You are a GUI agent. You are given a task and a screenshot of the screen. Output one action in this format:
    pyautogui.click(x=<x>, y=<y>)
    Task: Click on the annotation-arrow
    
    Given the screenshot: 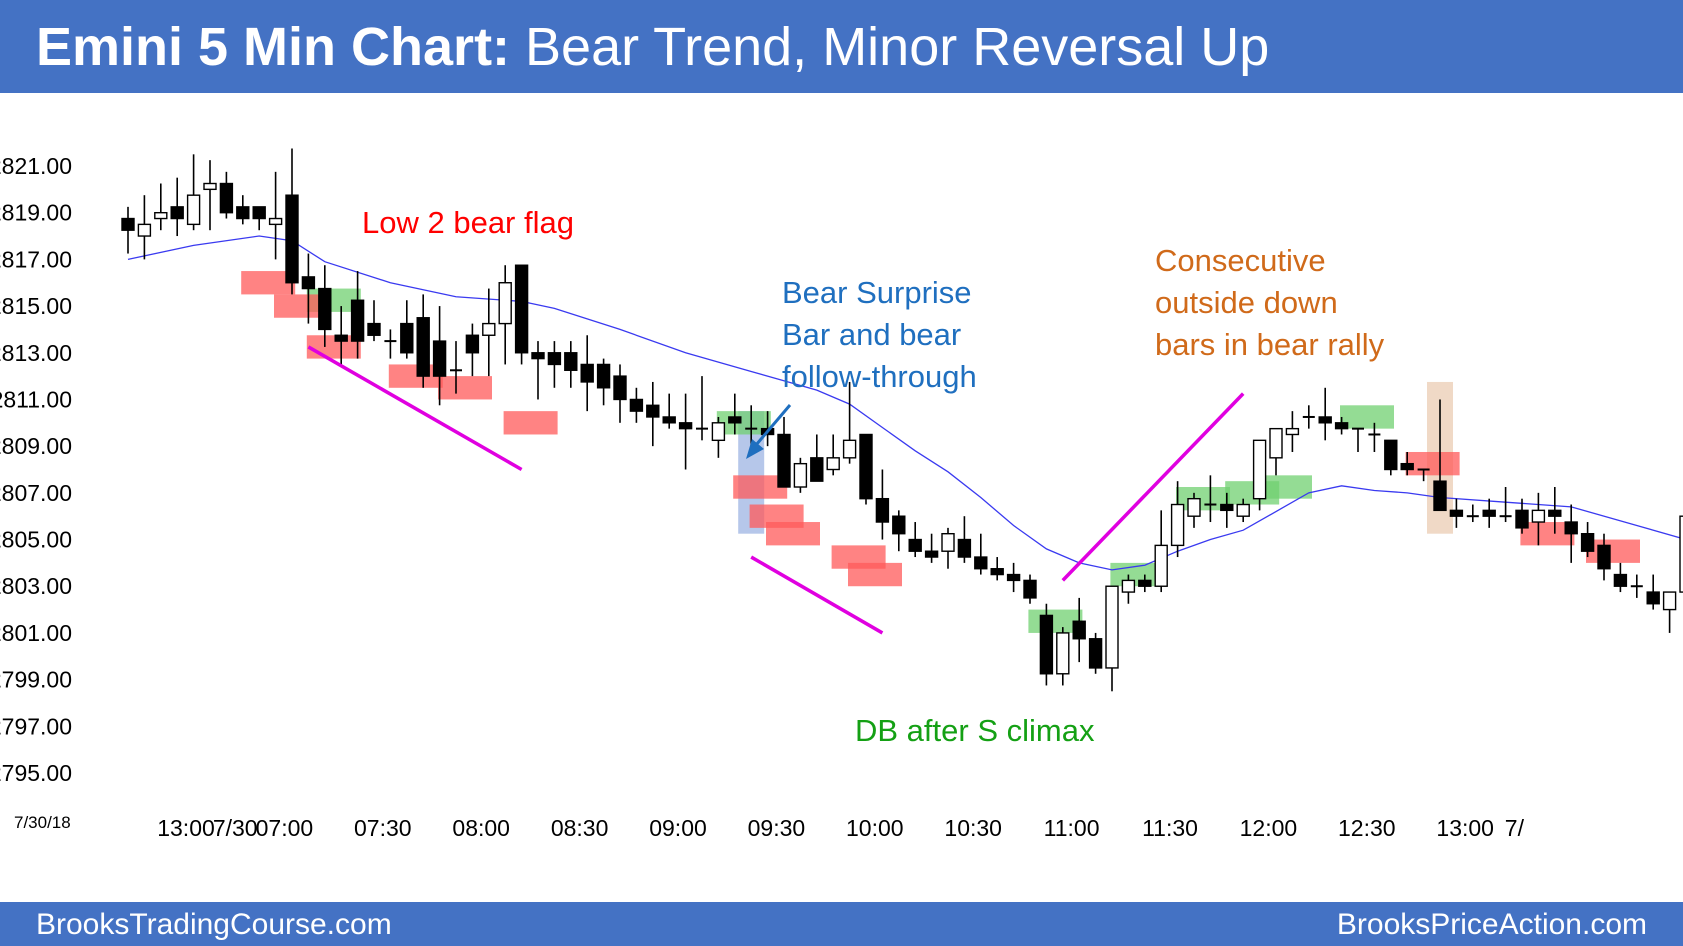 What is the action you would take?
    pyautogui.click(x=773, y=425)
    